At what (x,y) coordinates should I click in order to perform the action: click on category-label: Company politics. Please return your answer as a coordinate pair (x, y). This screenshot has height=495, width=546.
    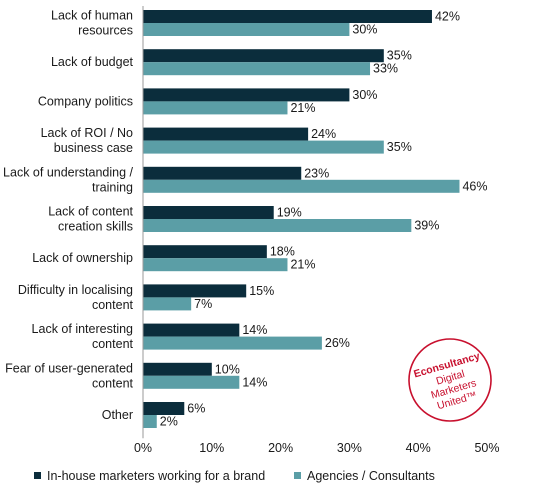
    Looking at the image, I should click on (85, 101).